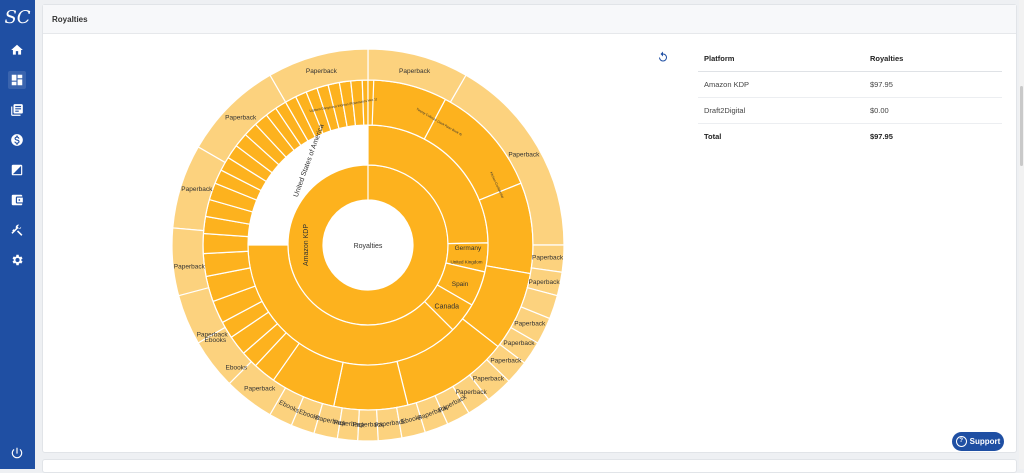  Describe the element at coordinates (529, 466) in the screenshot. I see `next-card` at that location.